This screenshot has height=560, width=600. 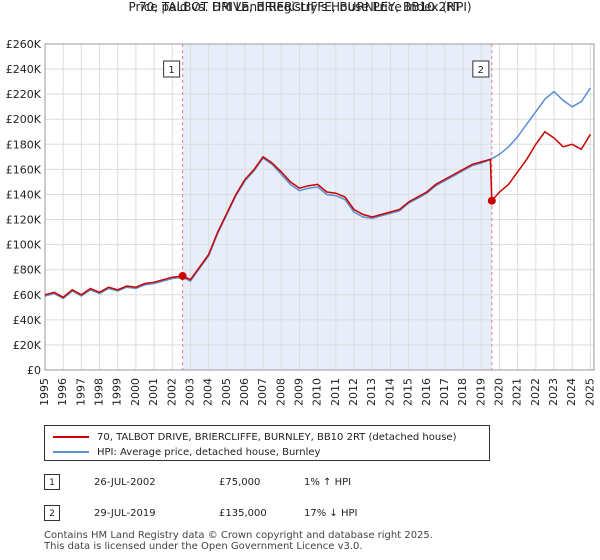 What do you see at coordinates (226, 392) in the screenshot?
I see `x-tick-label-10: 2005` at bounding box center [226, 392].